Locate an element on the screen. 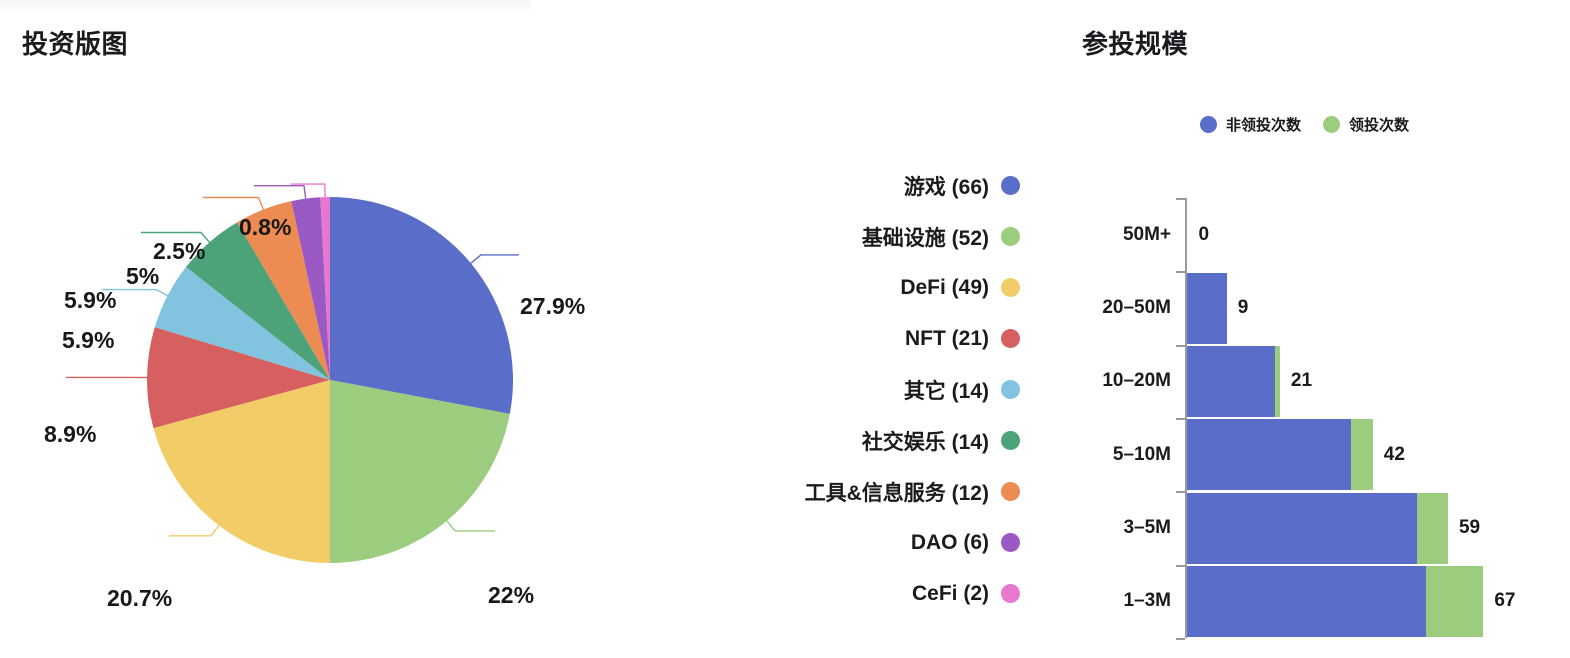 The width and height of the screenshot is (1570, 658). pie-legend-item: 工具&信息服务 (12) is located at coordinates (865, 491).